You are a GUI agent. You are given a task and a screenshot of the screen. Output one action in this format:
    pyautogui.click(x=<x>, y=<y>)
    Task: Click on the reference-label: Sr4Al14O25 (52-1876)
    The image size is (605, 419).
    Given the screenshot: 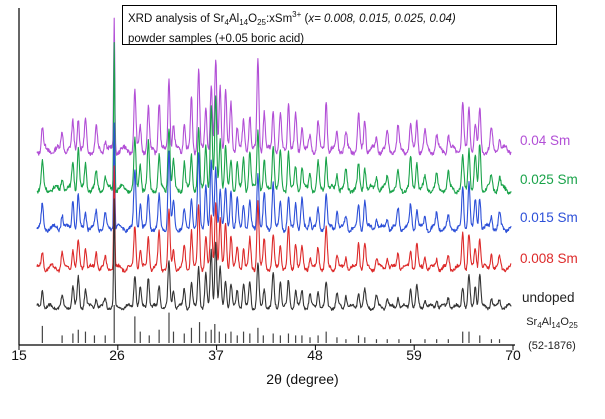 What is the action you would take?
    pyautogui.click(x=552, y=334)
    